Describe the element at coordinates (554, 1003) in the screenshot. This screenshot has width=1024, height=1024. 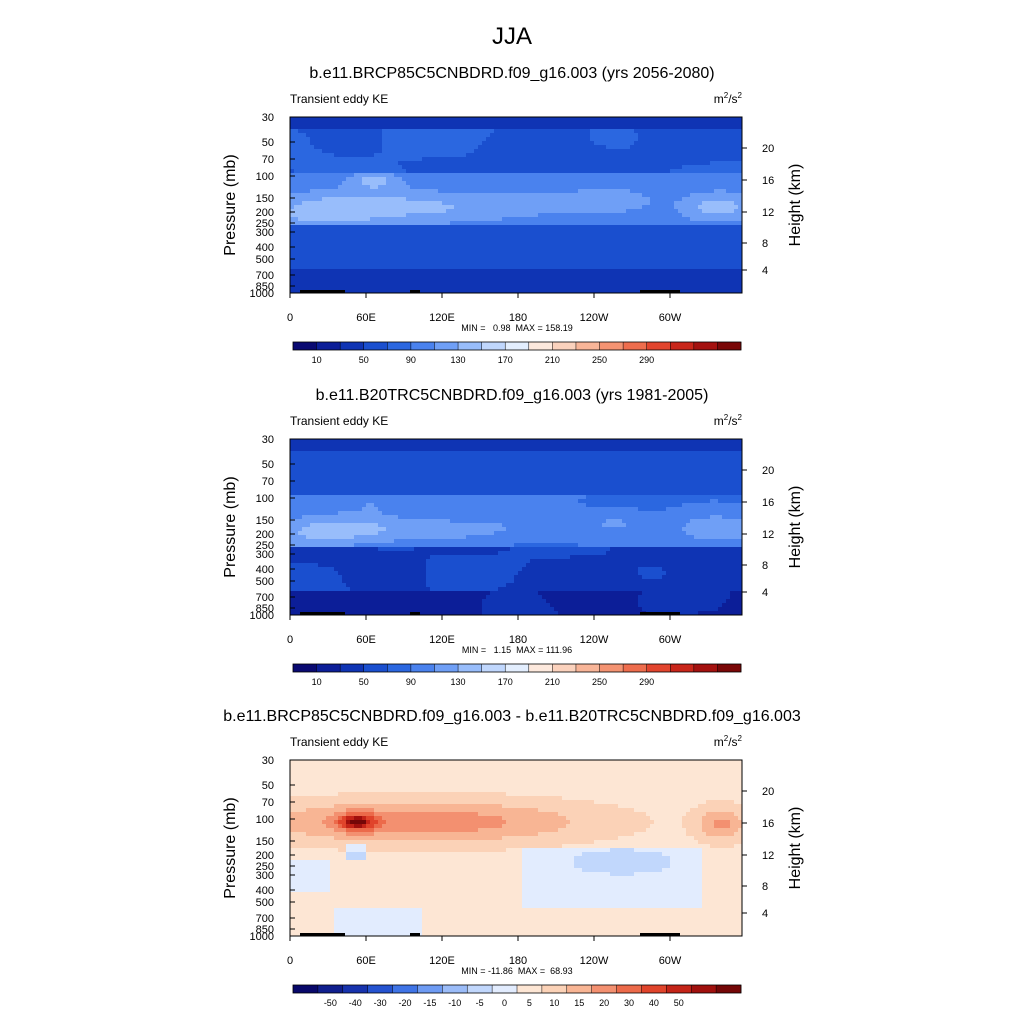
I see `colorbar-label: 10` at that location.